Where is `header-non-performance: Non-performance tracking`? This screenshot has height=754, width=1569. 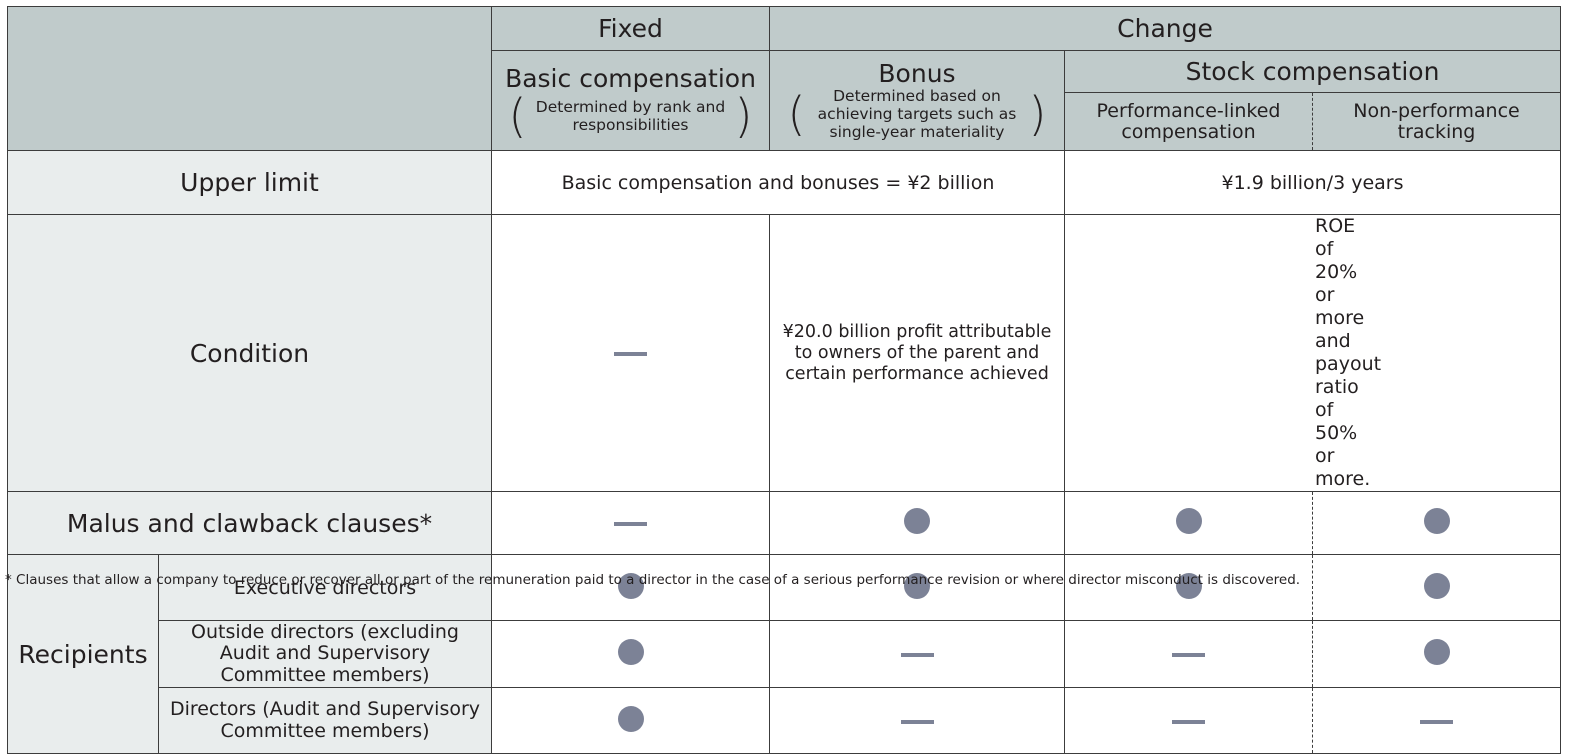 header-non-performance: Non-performance tracking is located at coordinates (1436, 121).